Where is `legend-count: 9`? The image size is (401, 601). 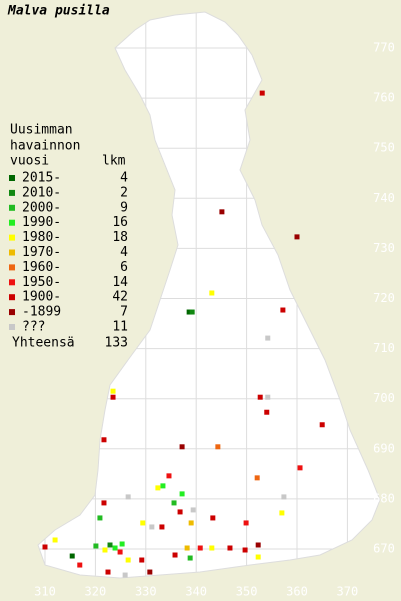
legend-count: 9 is located at coordinates (124, 207).